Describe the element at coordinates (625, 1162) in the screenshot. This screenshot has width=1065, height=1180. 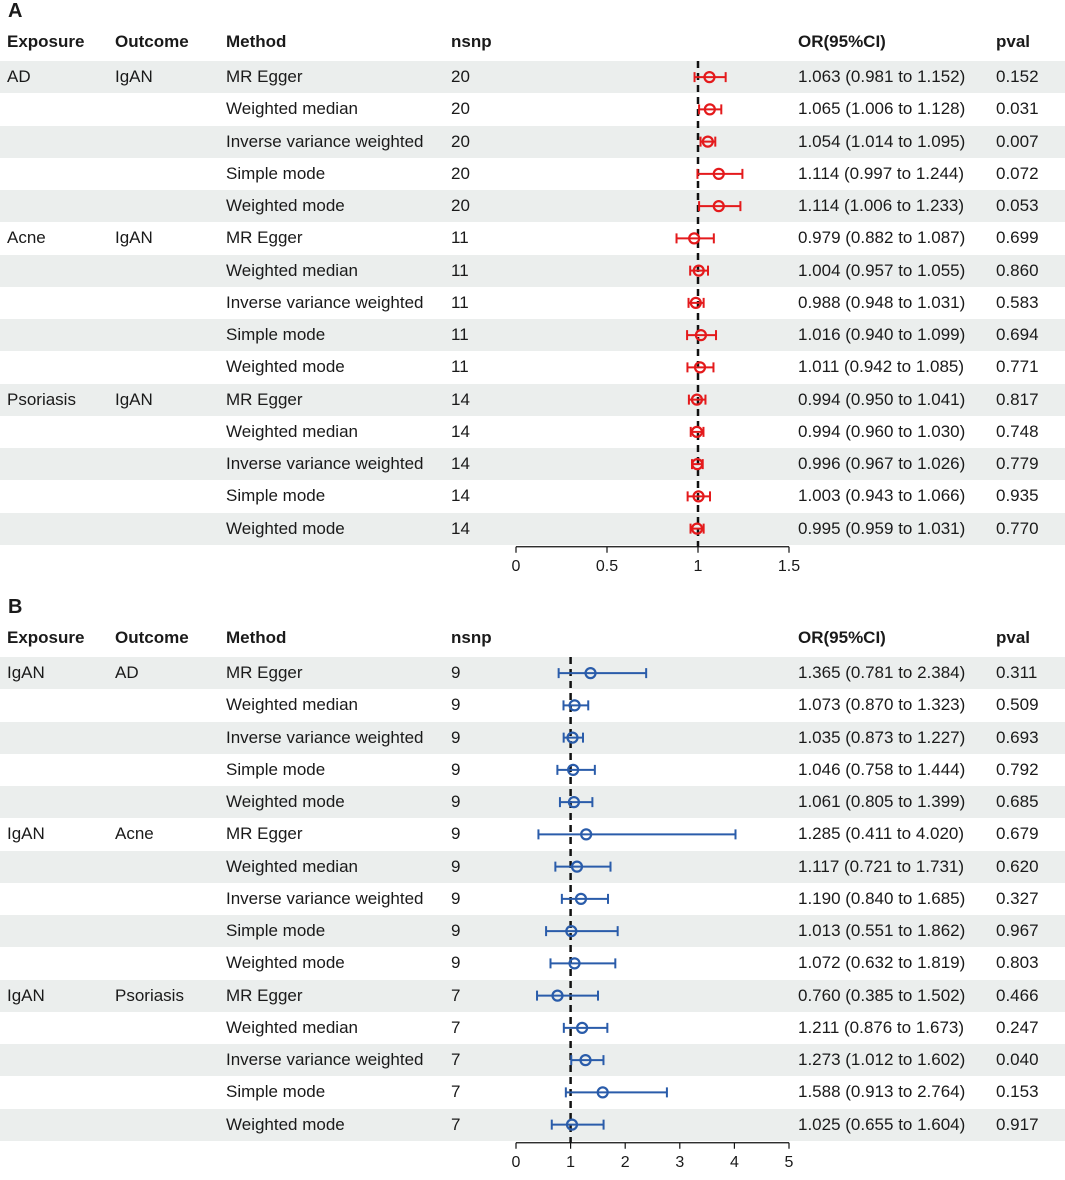
I see `x-tick-label: 2` at that location.